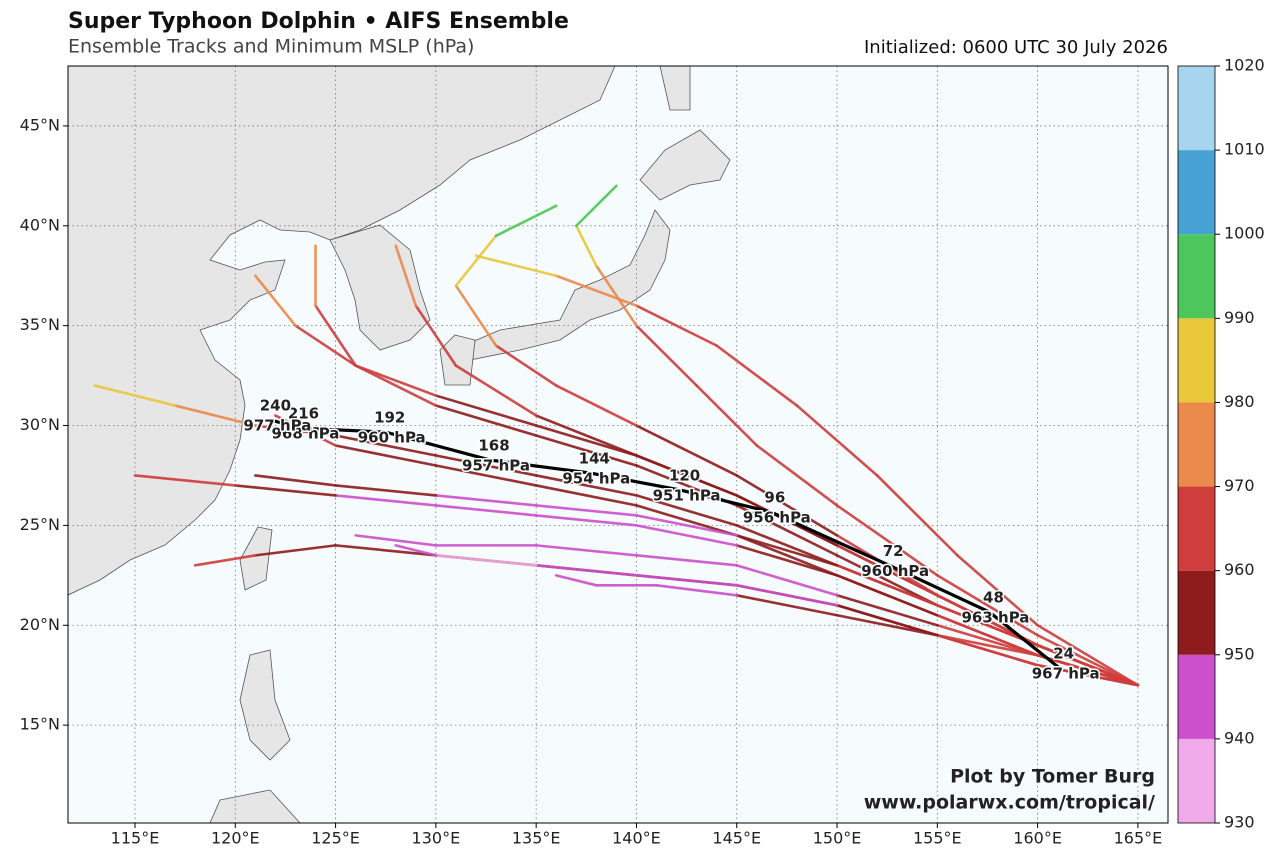  I want to click on mslp-label: 968 hPa, so click(306, 434).